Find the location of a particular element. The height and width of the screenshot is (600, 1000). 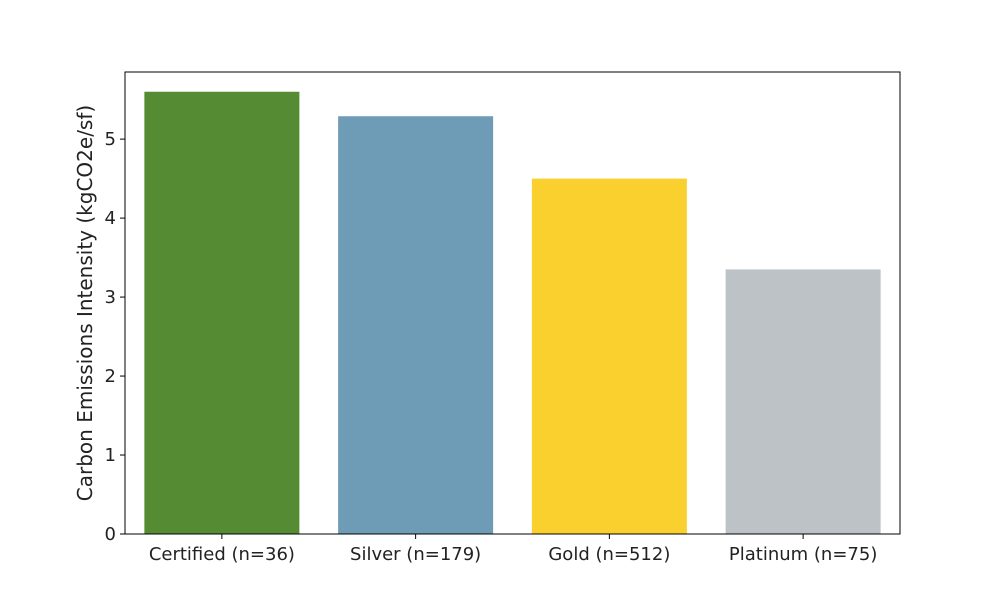

y-tick-label: 2 is located at coordinates (110, 376).